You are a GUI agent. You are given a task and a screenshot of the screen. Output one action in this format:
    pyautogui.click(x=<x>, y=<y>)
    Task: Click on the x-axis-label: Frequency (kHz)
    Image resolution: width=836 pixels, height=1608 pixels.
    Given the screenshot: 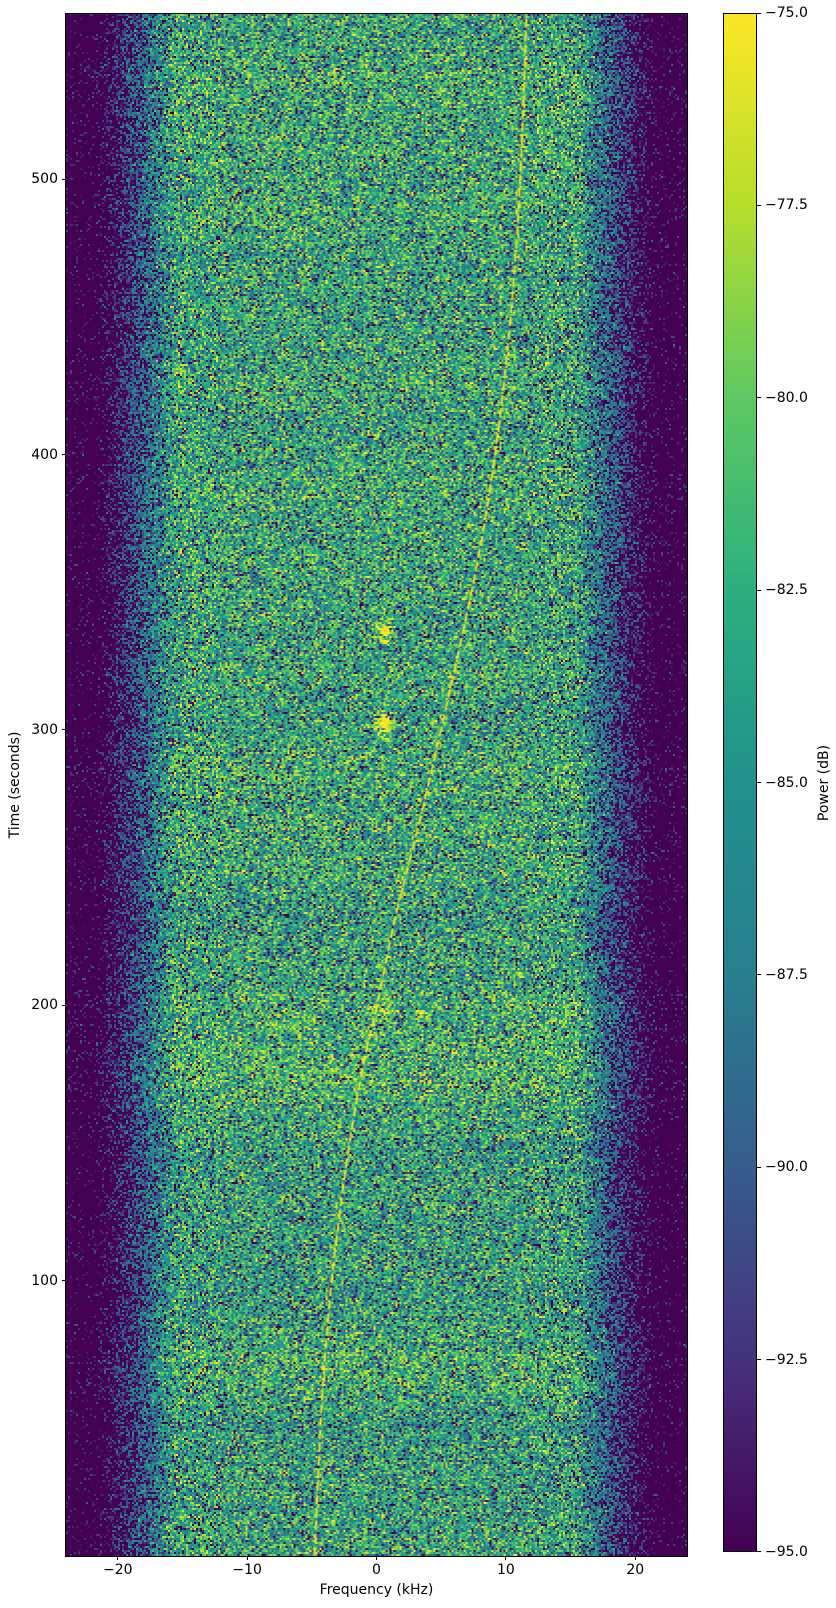 What is the action you would take?
    pyautogui.click(x=376, y=1590)
    